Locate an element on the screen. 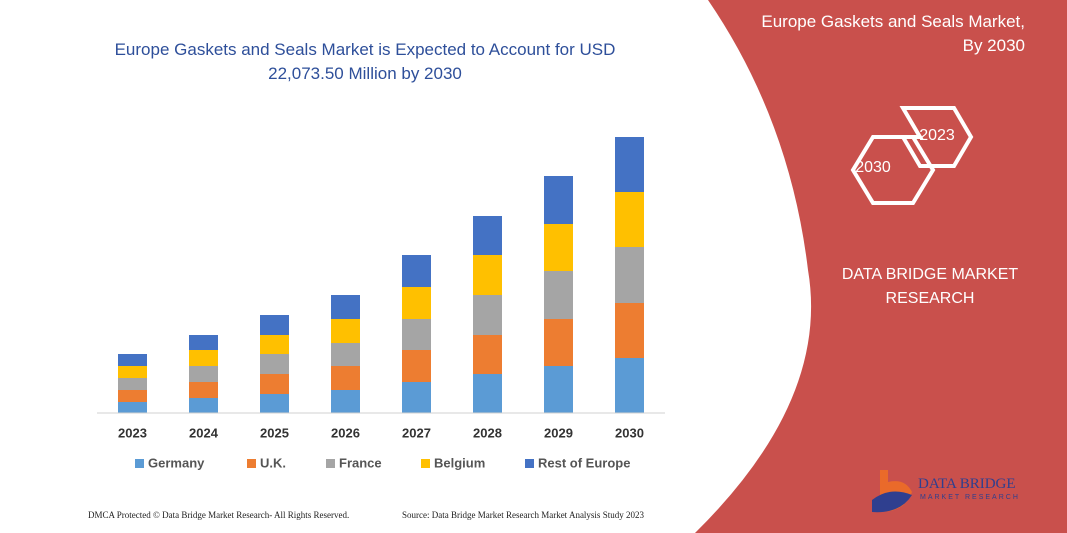  x-tick-label: 2024 is located at coordinates (204, 432).